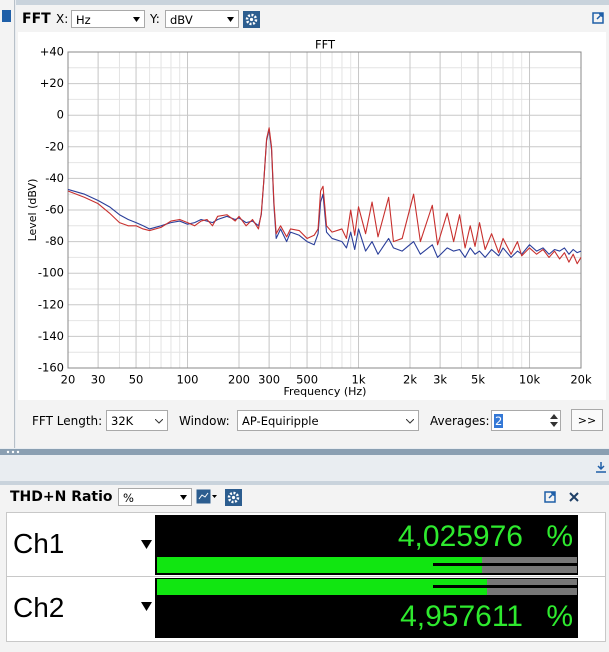 This screenshot has height=652, width=609. Describe the element at coordinates (54, 241) in the screenshot. I see `y-tick-label: -80` at that location.